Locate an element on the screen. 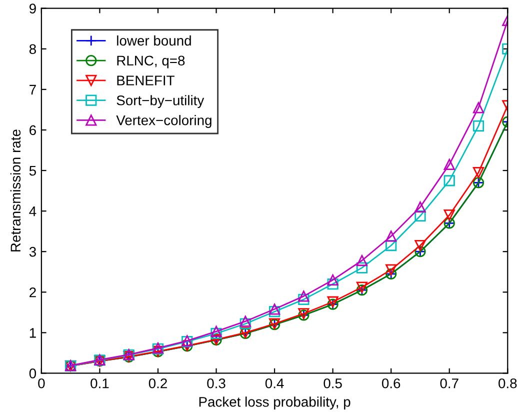  x-tick-label: 0.7 is located at coordinates (449, 383).